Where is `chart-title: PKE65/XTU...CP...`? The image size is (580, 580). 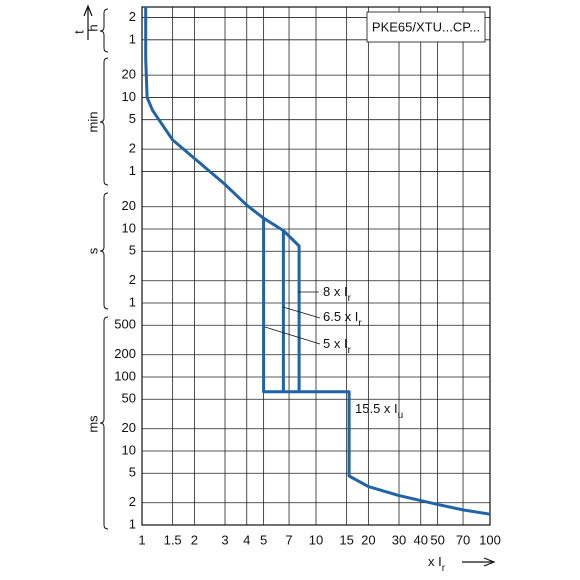
chart-title: PKE65/XTU...CP... is located at coordinates (426, 26).